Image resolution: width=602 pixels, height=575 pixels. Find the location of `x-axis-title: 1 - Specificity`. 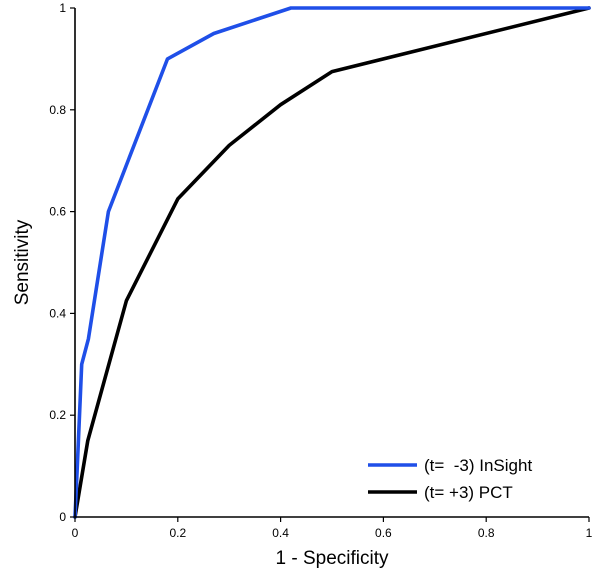

x-axis-title: 1 - Specificity is located at coordinates (332, 558).